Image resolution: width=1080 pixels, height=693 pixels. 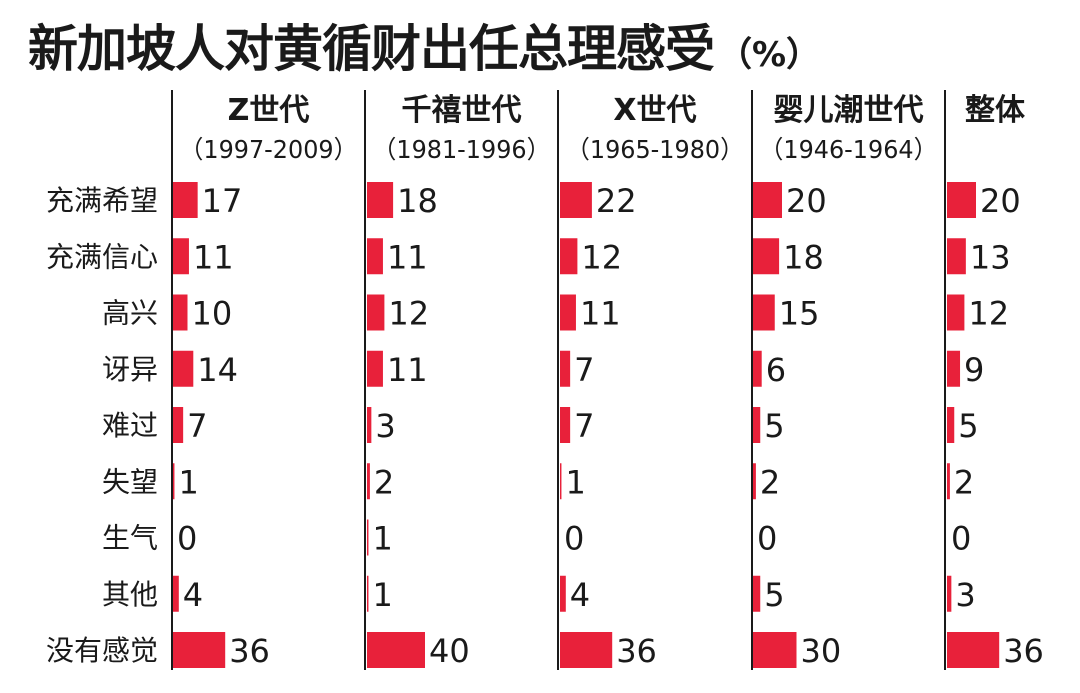 I want to click on value-label: 15, so click(x=799, y=314).